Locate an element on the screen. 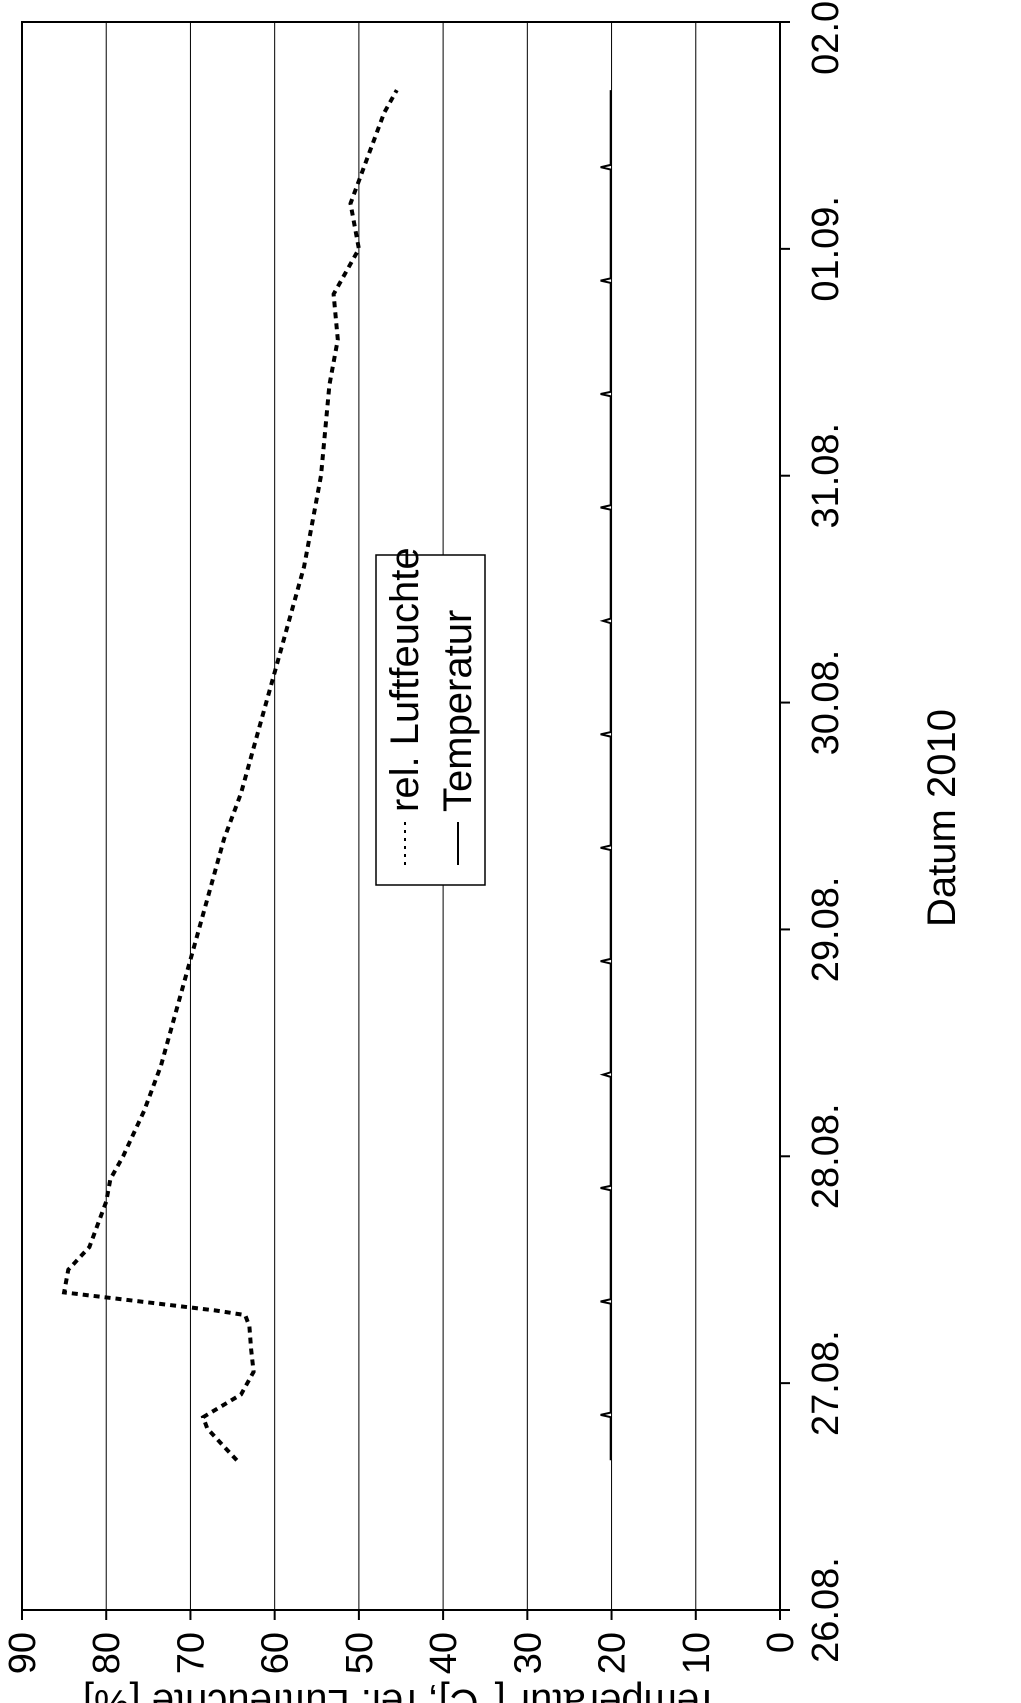  x-tick-label-3: 29.08. is located at coordinates (826, 930).